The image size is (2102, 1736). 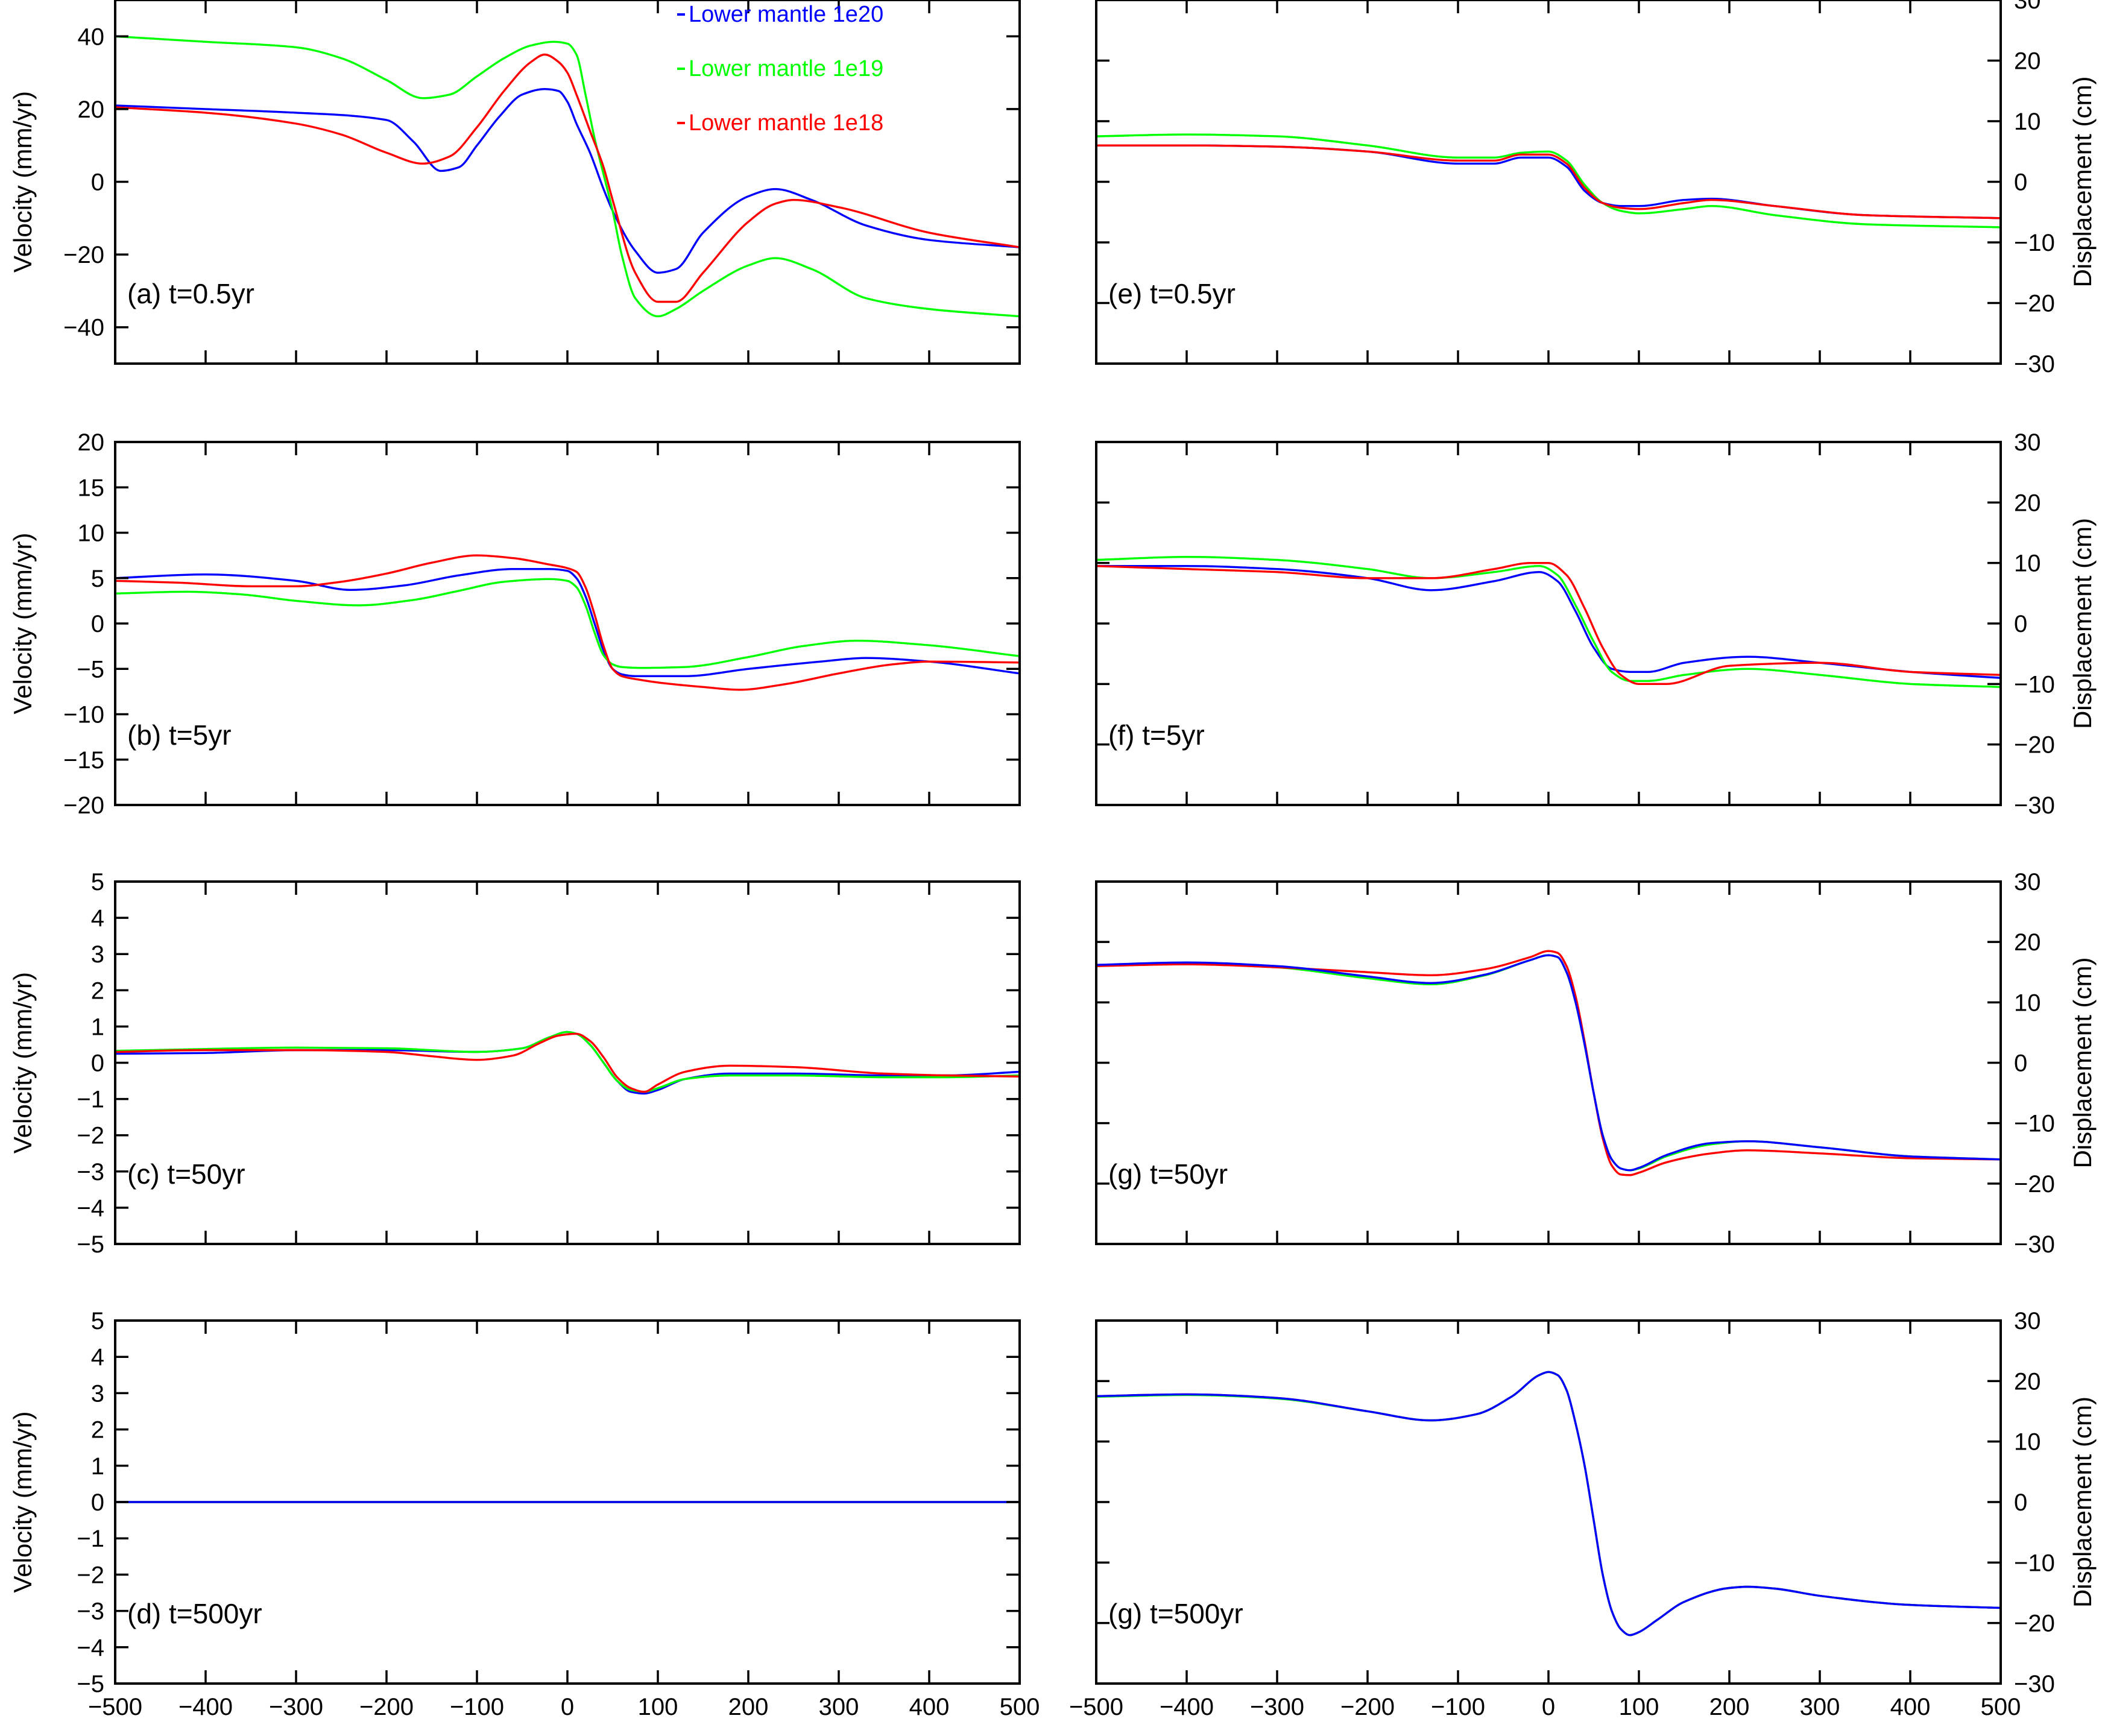 What do you see at coordinates (180, 735) in the screenshot?
I see `panel-label: (b) t=5yr` at bounding box center [180, 735].